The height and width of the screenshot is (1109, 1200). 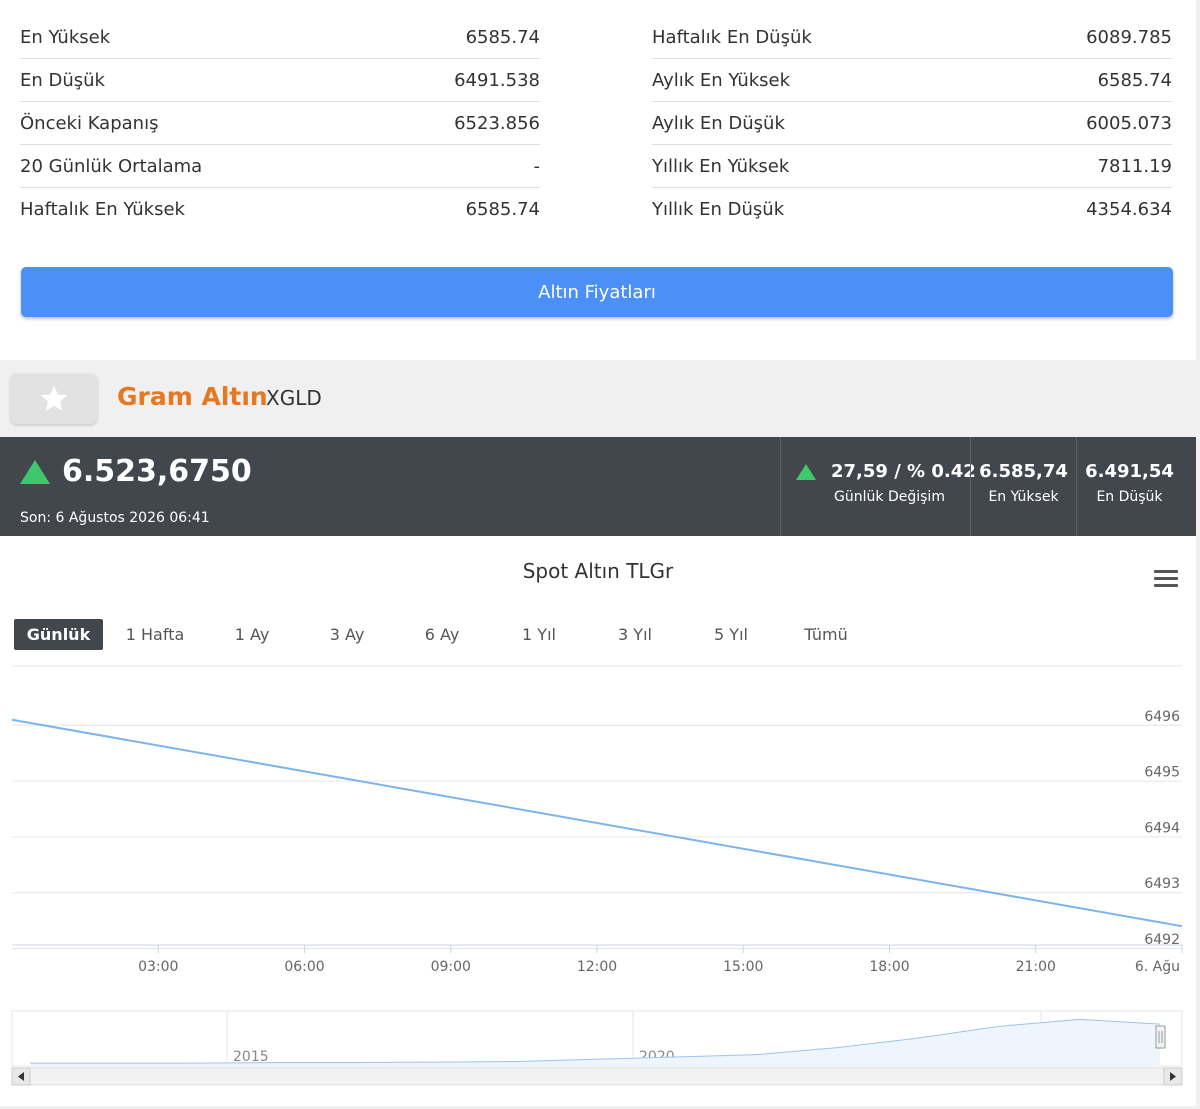 What do you see at coordinates (1129, 123) in the screenshot?
I see `stat-value: 6005.073` at bounding box center [1129, 123].